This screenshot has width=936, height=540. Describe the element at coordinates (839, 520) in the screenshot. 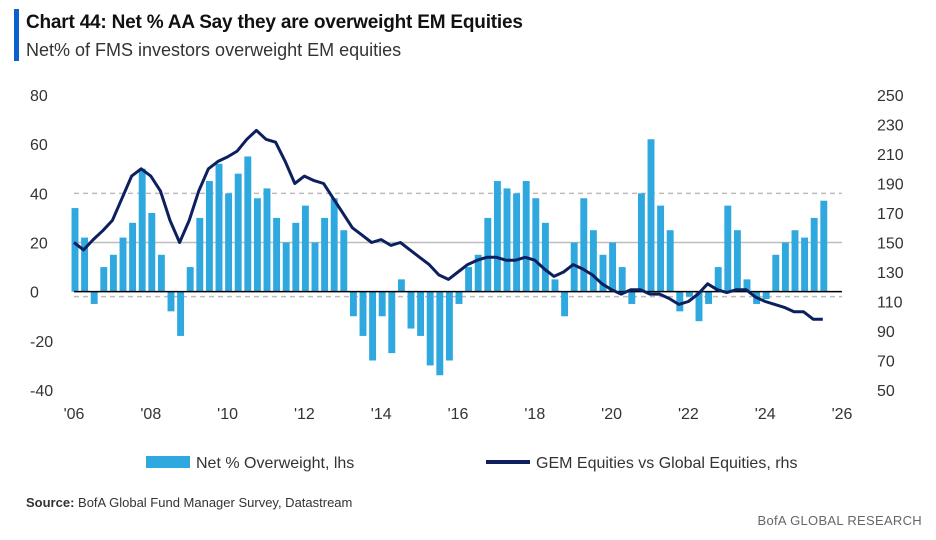

I see `footer-brand: BofA GLOBAL RESEARCH` at that location.